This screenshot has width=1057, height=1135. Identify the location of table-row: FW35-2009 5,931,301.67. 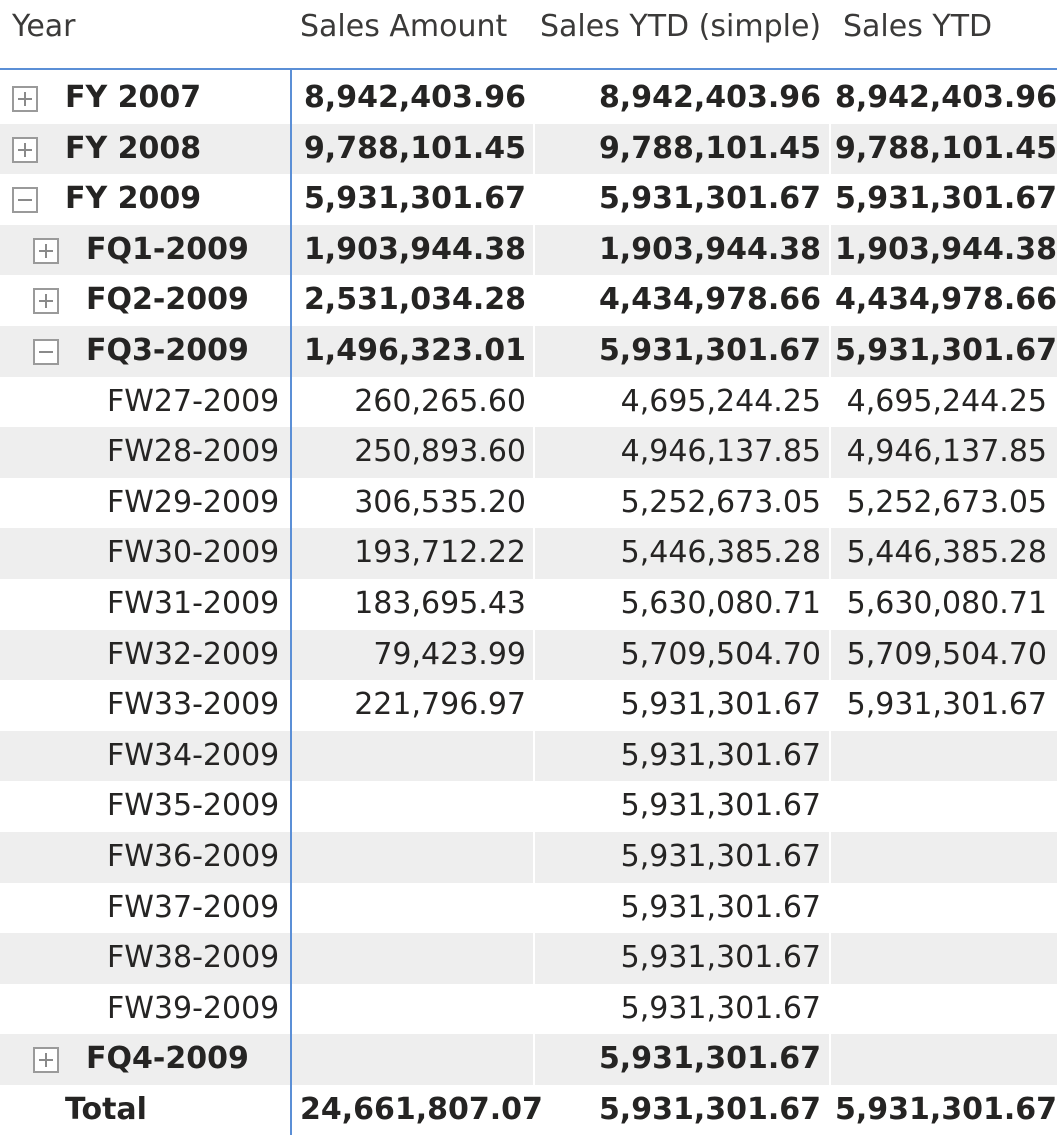
(528, 806).